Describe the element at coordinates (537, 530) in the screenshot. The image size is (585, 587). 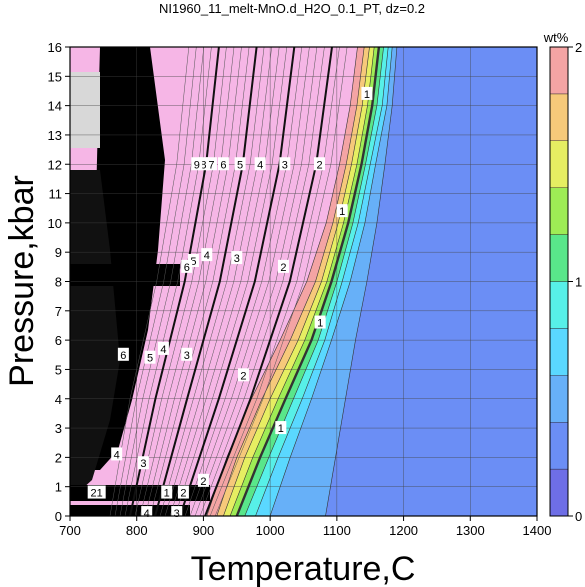
I see `x-tick-label: 1400` at that location.